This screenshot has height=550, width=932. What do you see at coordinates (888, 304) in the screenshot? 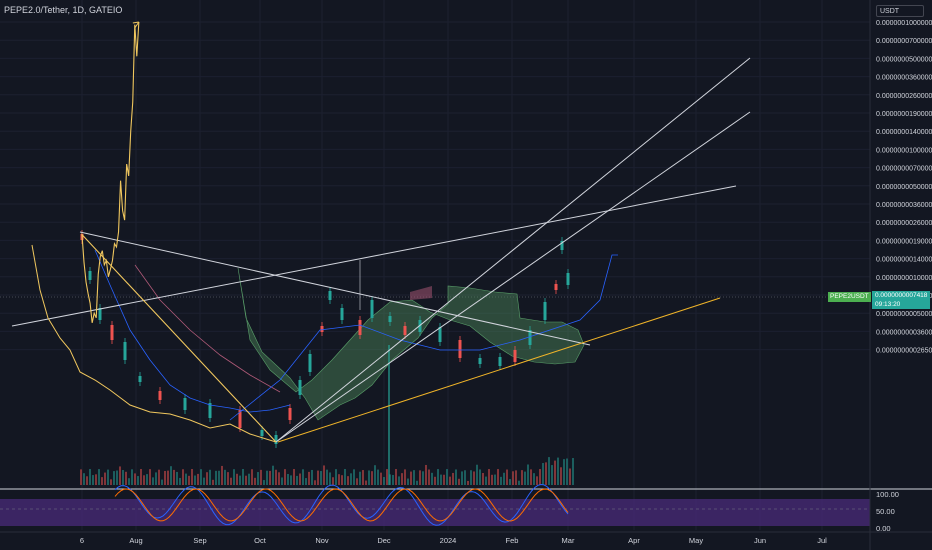
I see `bar-countdown: 09:13:20` at bounding box center [888, 304].